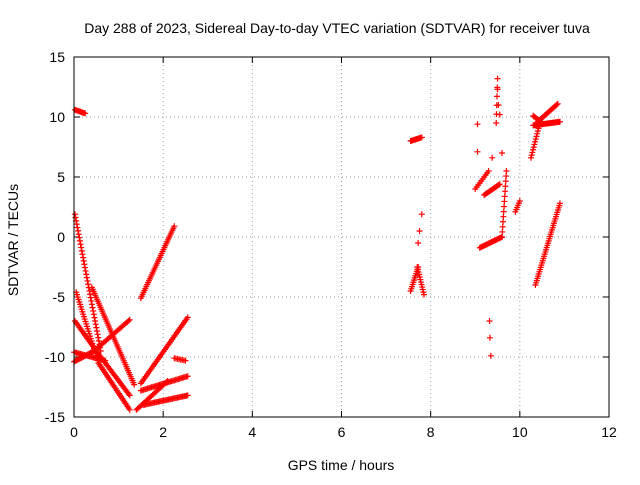  I want to click on x-tick-label: 2, so click(163, 432).